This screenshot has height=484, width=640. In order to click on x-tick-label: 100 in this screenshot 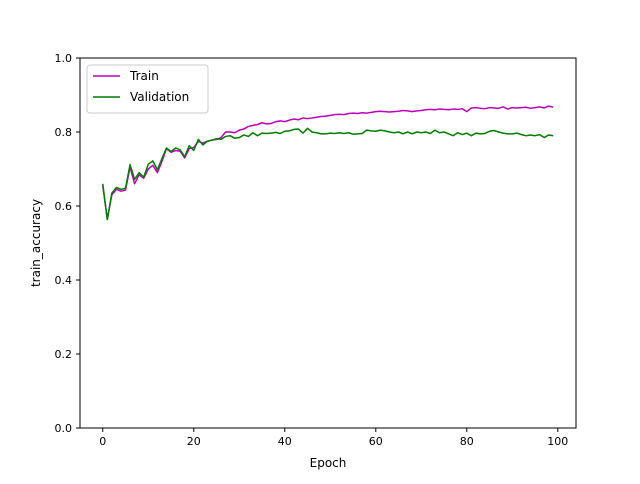, I will do `click(557, 441)`.